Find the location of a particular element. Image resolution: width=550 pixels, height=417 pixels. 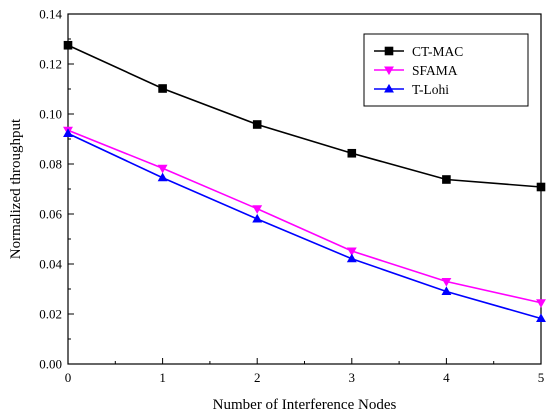

y-tick-label: 0.04 is located at coordinates (50, 264).